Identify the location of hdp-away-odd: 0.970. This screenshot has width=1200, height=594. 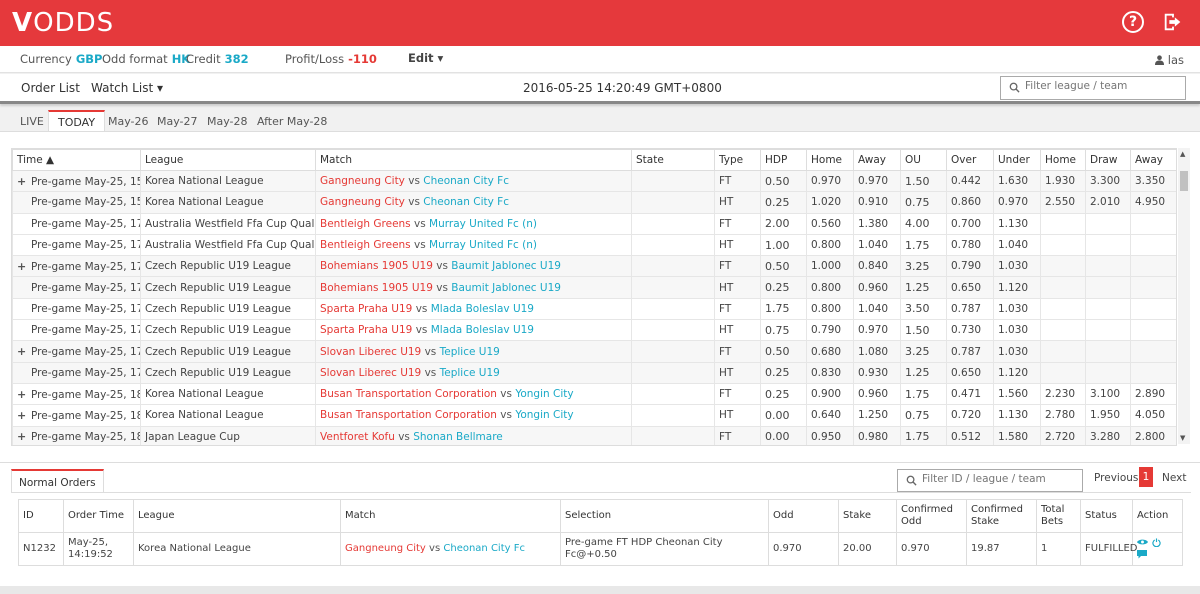
(877, 330).